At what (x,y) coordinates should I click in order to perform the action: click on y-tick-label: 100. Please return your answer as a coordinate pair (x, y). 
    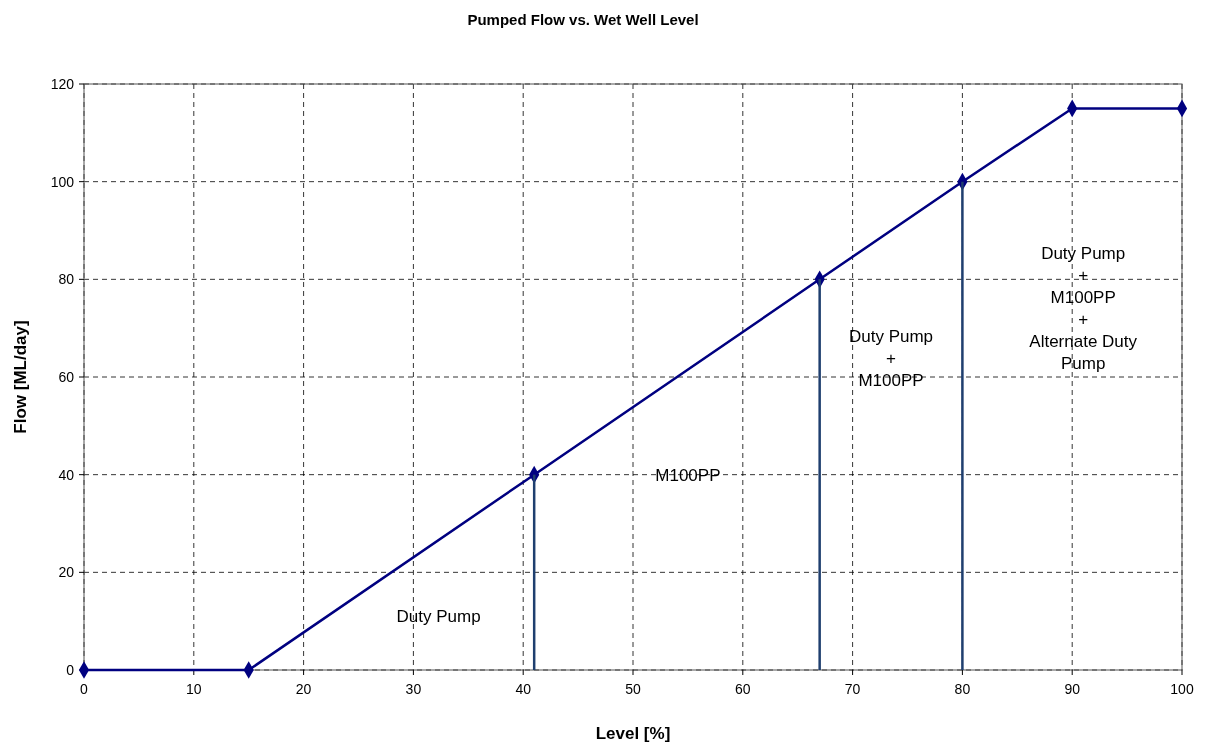
    Looking at the image, I should click on (62, 181).